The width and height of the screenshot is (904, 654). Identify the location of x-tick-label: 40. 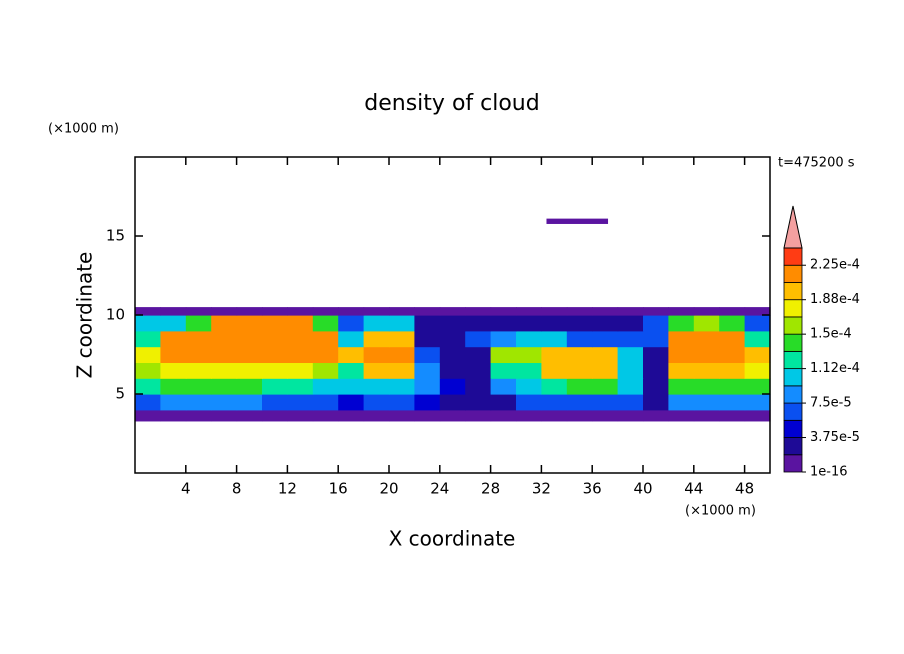
(642, 489).